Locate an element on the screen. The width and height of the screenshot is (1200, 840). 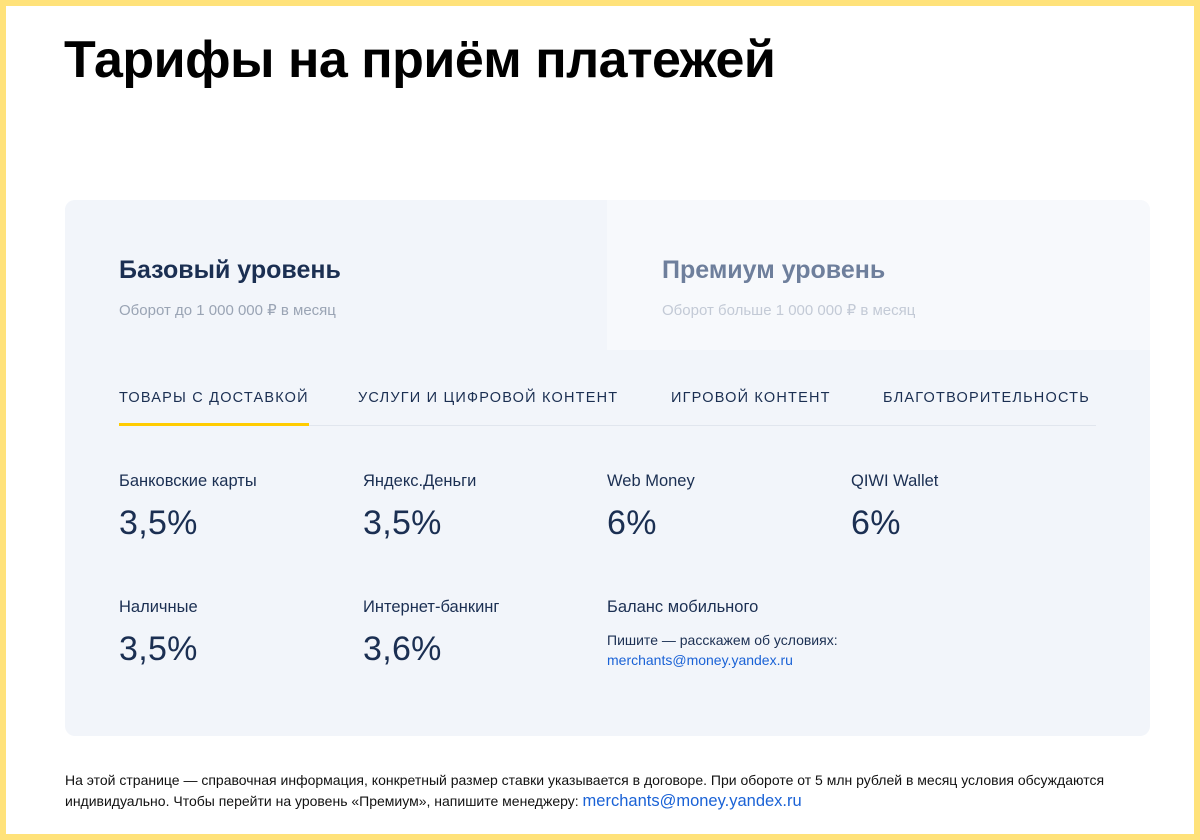
method-label: Баланс мобильного is located at coordinates (683, 607).